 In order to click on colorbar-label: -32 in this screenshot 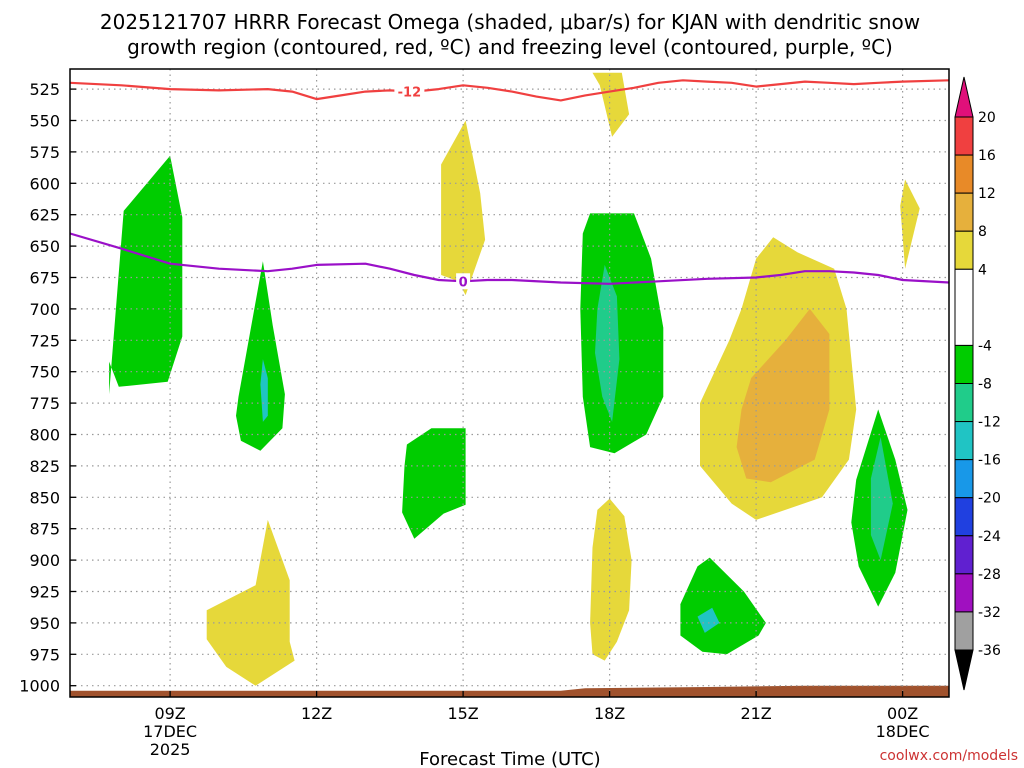, I will do `click(989, 613)`.